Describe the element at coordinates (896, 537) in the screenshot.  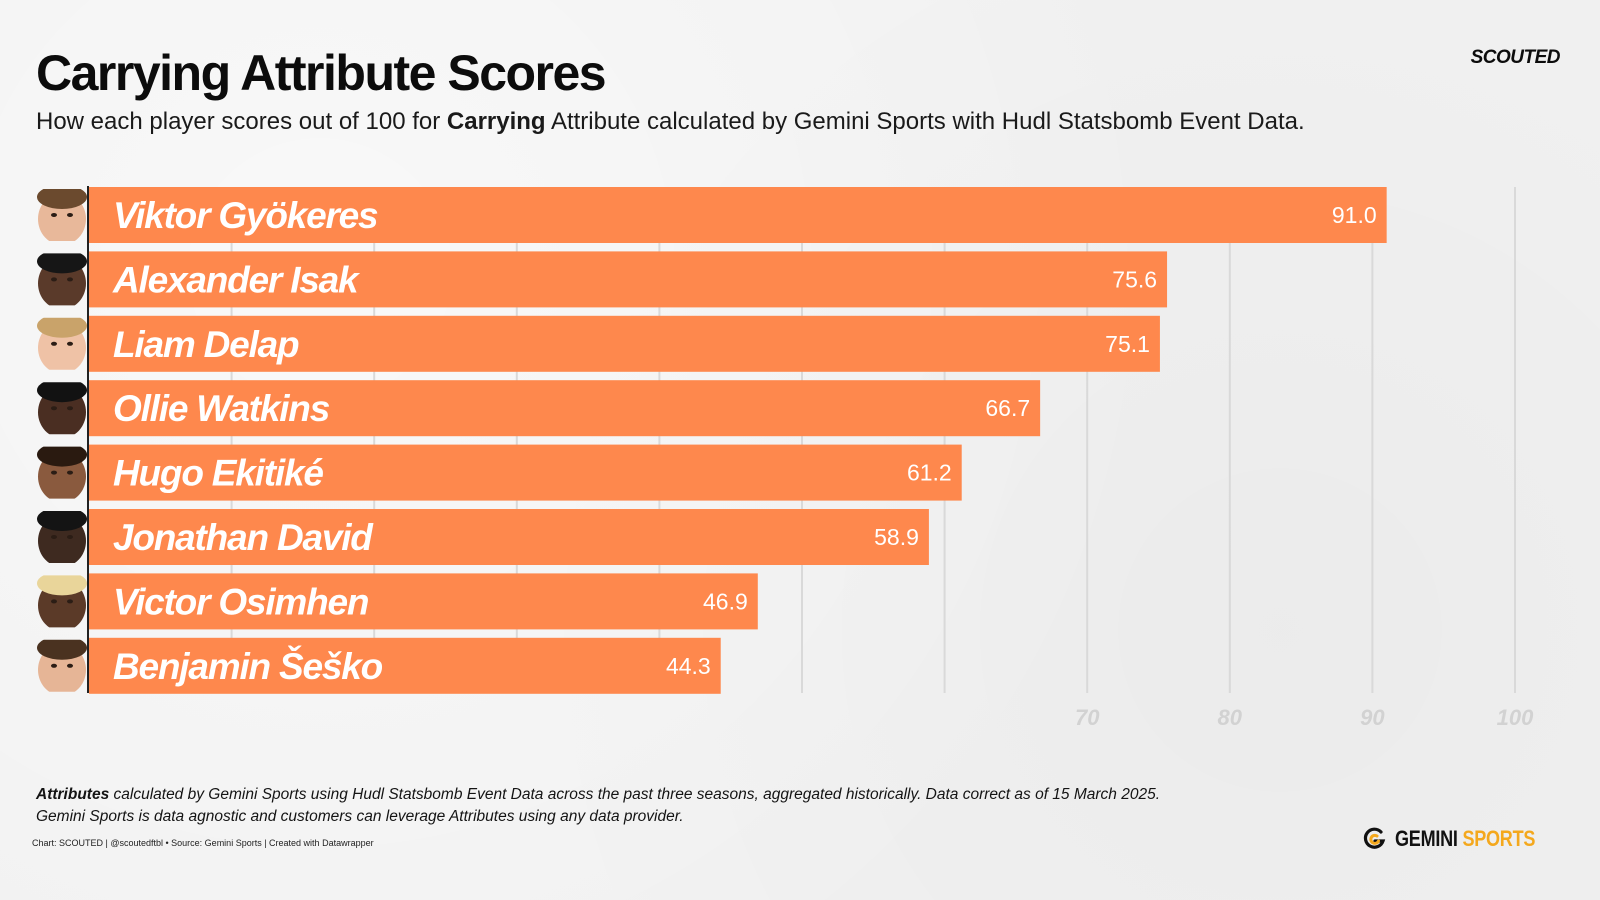
I see `data-label: 58.9` at that location.